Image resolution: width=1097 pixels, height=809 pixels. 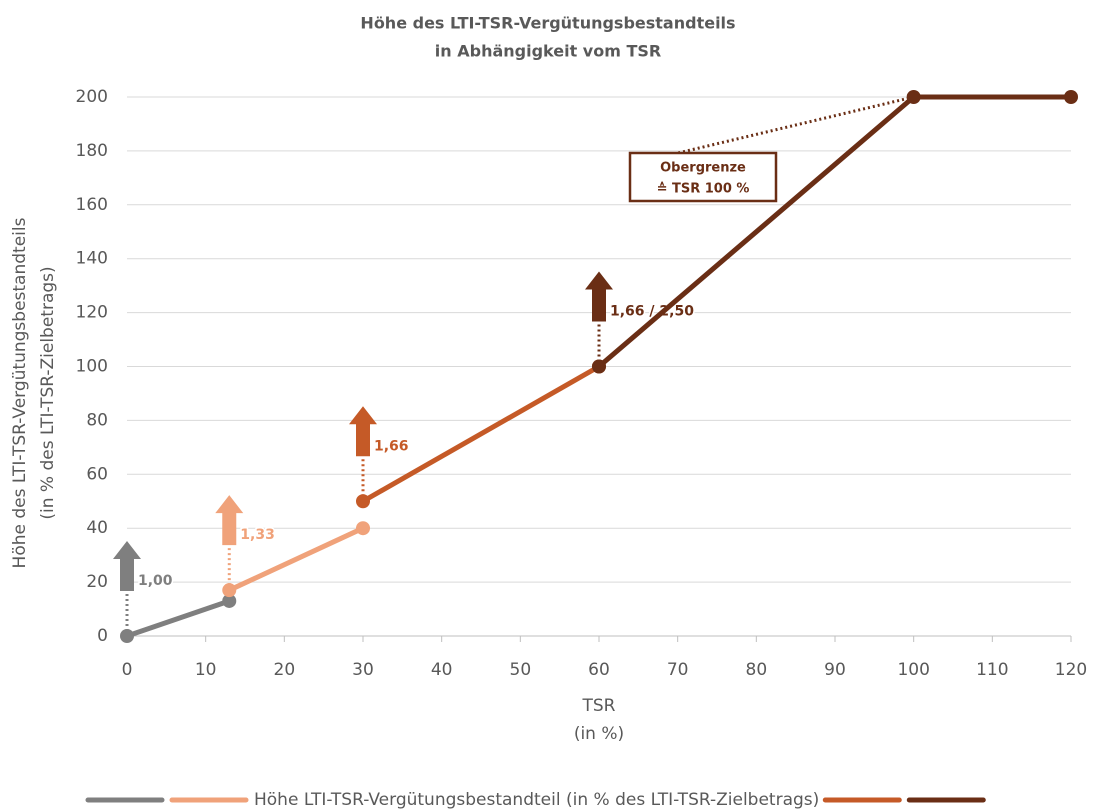 I want to click on y-tick-label: 180, so click(x=92, y=151).